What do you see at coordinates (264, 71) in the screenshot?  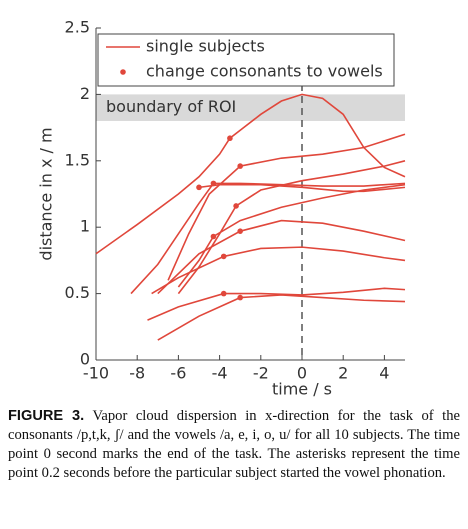 I see `legend-label: change consonants to vowels` at bounding box center [264, 71].